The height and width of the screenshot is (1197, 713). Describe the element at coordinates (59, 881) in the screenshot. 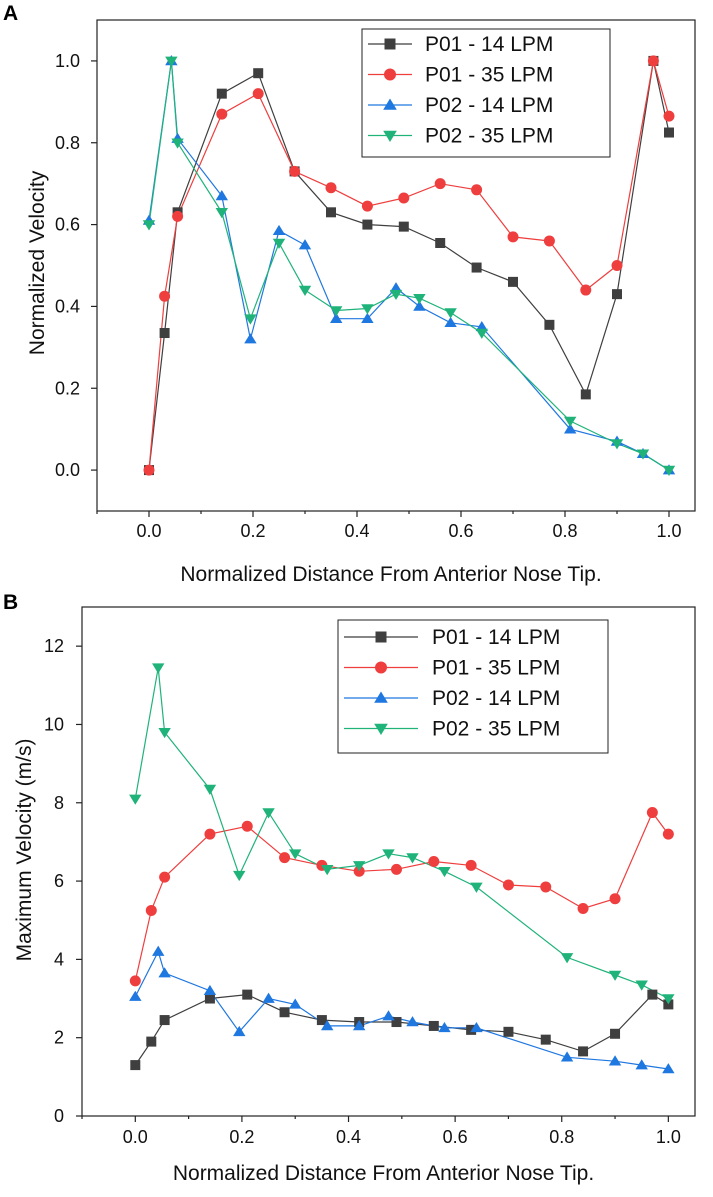

I see `y-tick-label: 6` at that location.